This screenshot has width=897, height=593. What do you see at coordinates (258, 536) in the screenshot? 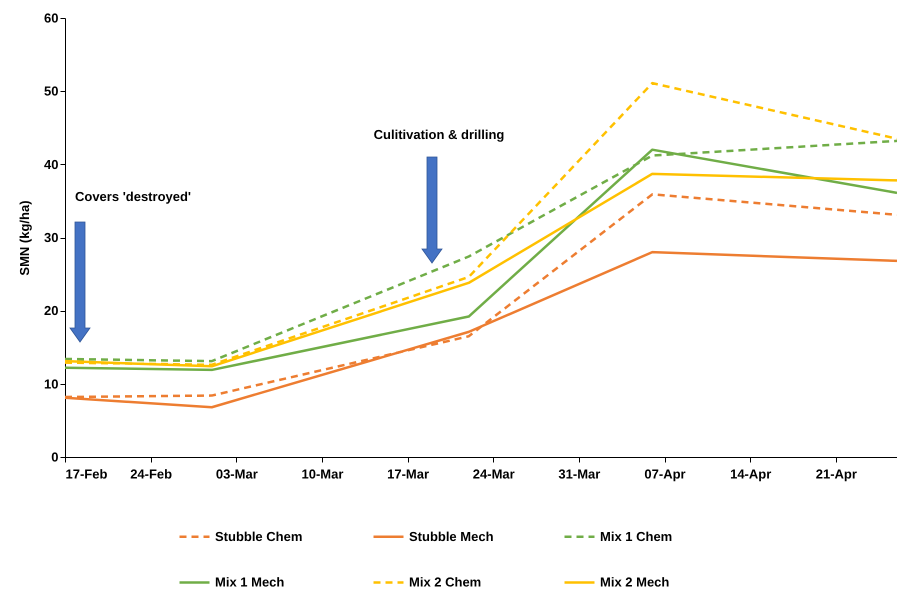
I see `legend-label: Stubble Chem` at bounding box center [258, 536].